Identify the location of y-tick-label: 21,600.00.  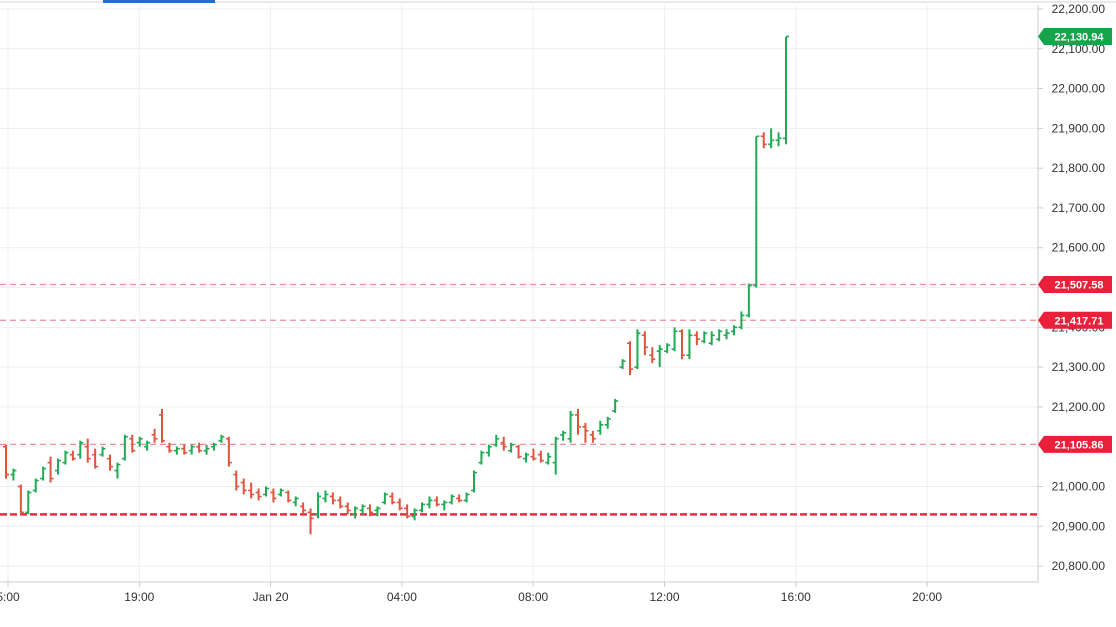
(1079, 248).